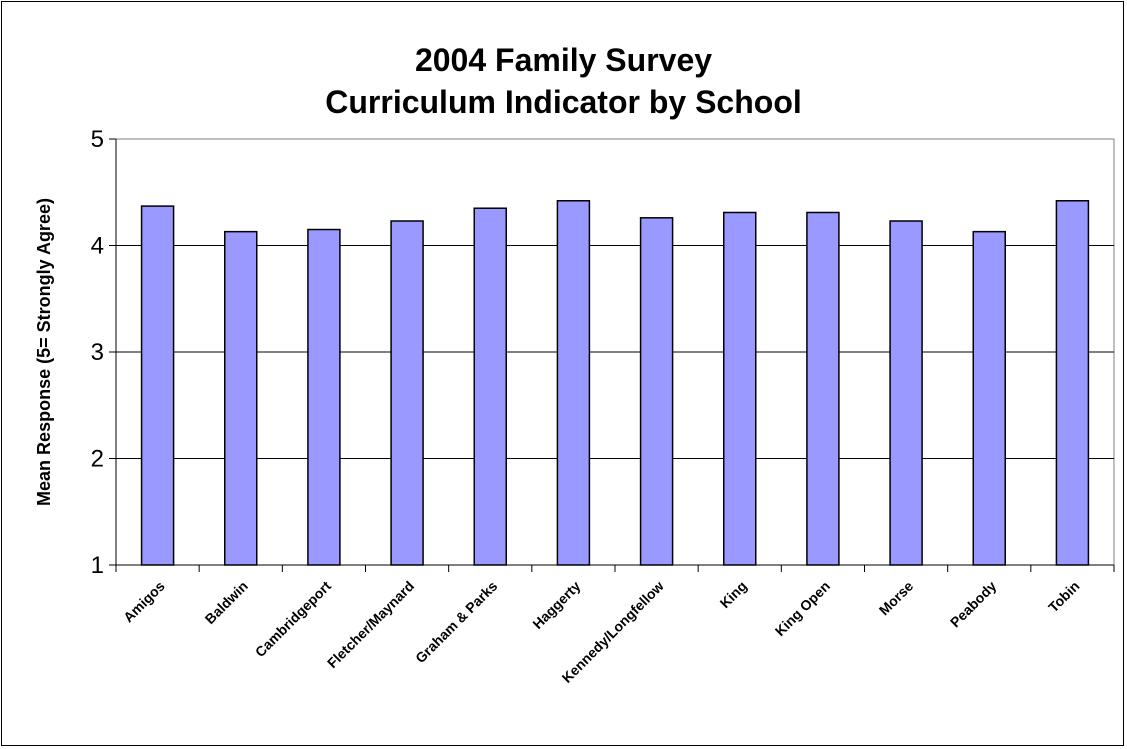 This screenshot has width=1127, height=749. I want to click on y-tick-label: 3, so click(97, 352).